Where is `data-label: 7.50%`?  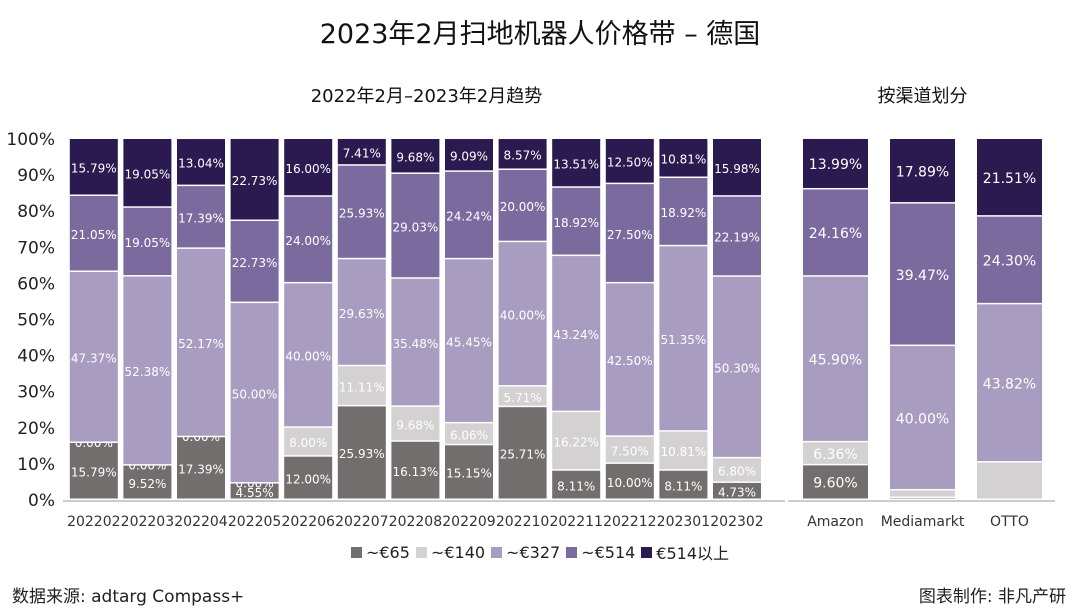
data-label: 7.50% is located at coordinates (630, 451).